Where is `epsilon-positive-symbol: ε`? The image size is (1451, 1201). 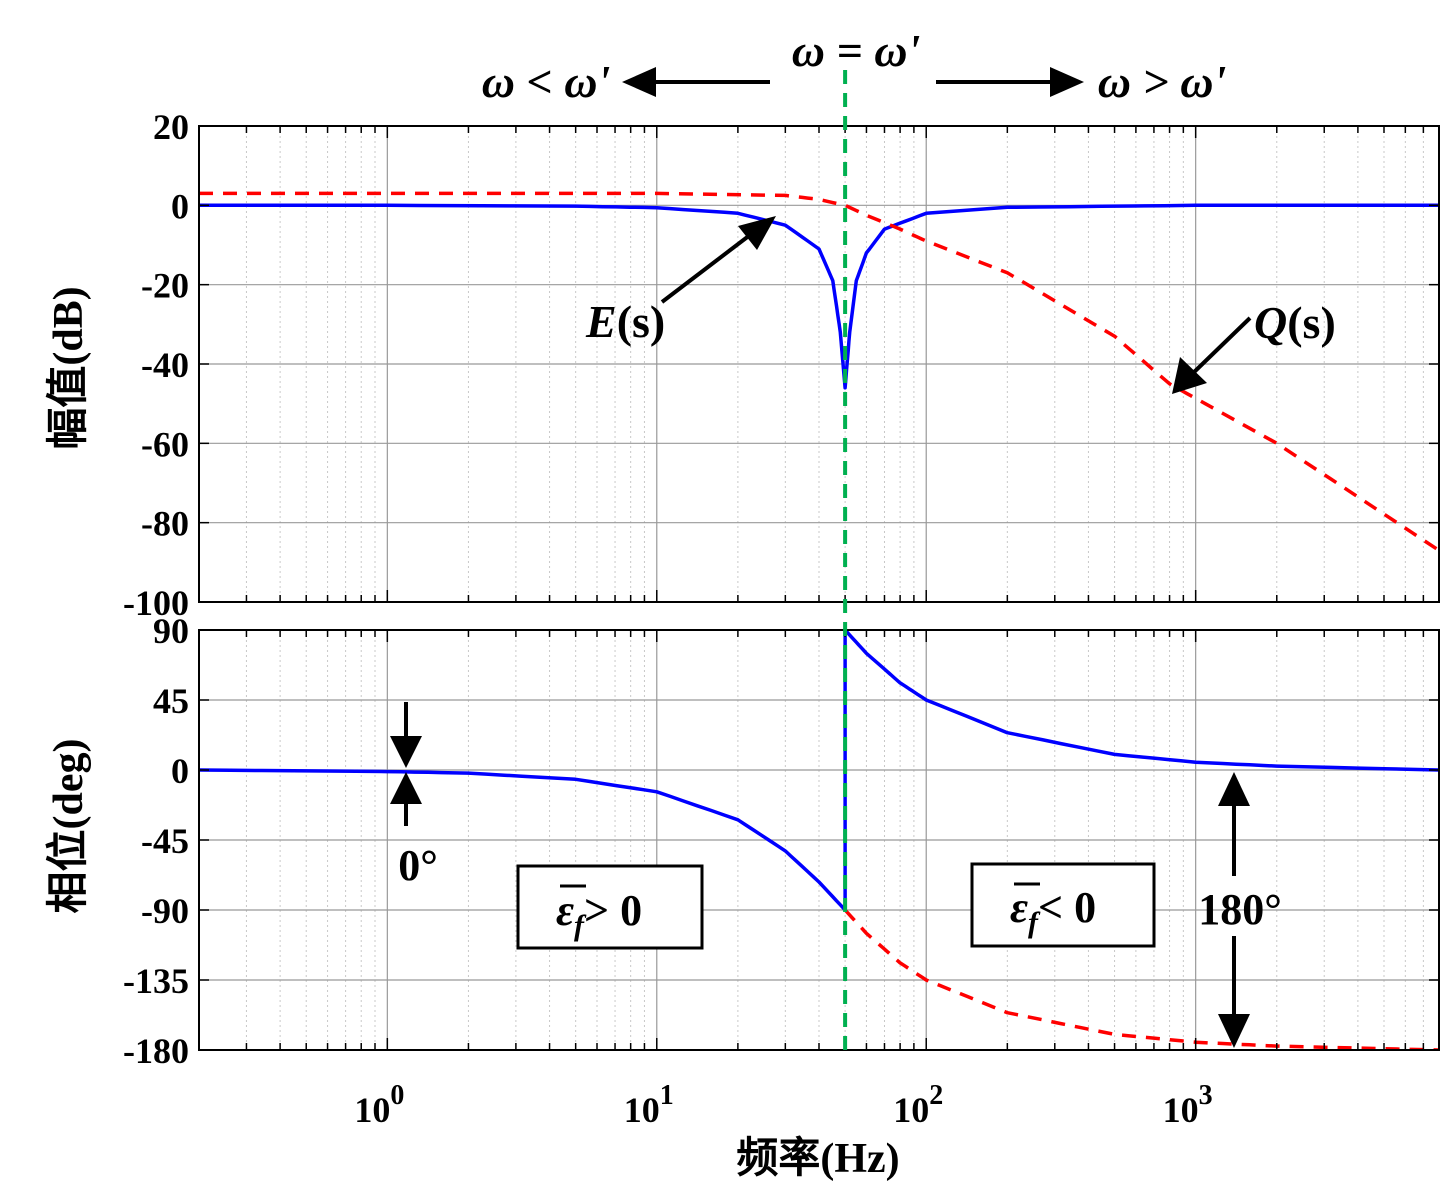 epsilon-positive-symbol: ε is located at coordinates (565, 910).